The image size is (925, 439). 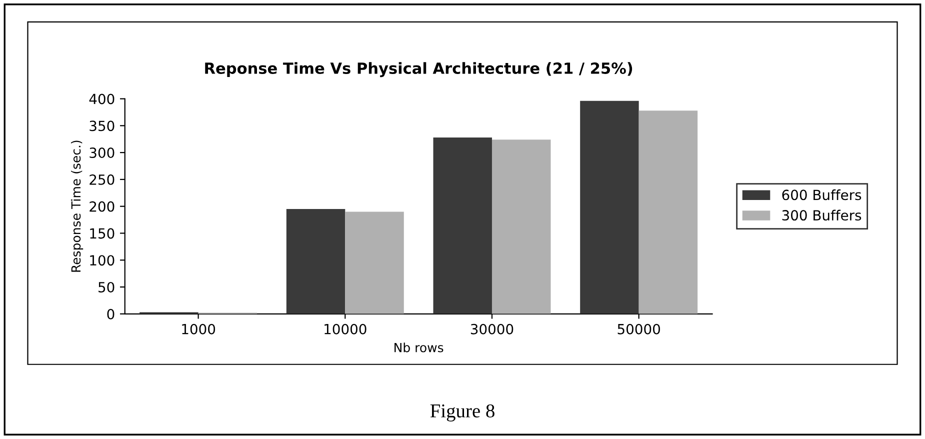 I want to click on y-tick-label: 50, so click(x=106, y=287).